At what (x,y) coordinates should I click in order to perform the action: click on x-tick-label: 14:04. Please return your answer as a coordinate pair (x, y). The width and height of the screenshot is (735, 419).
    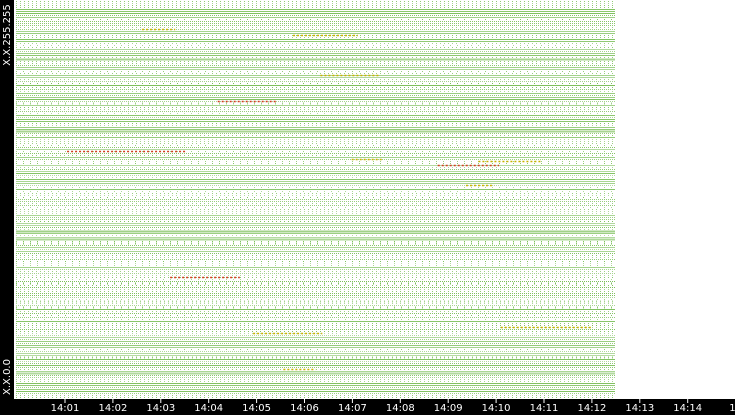
    Looking at the image, I should click on (208, 408).